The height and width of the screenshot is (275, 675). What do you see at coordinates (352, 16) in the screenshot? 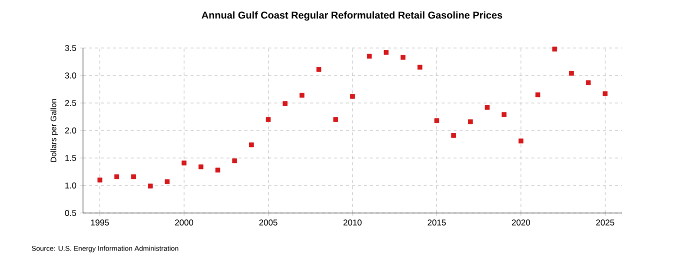
I see `chart-title: Annual Gulf Coast Regular Reformulated Retail Gasoline Prices` at bounding box center [352, 16].